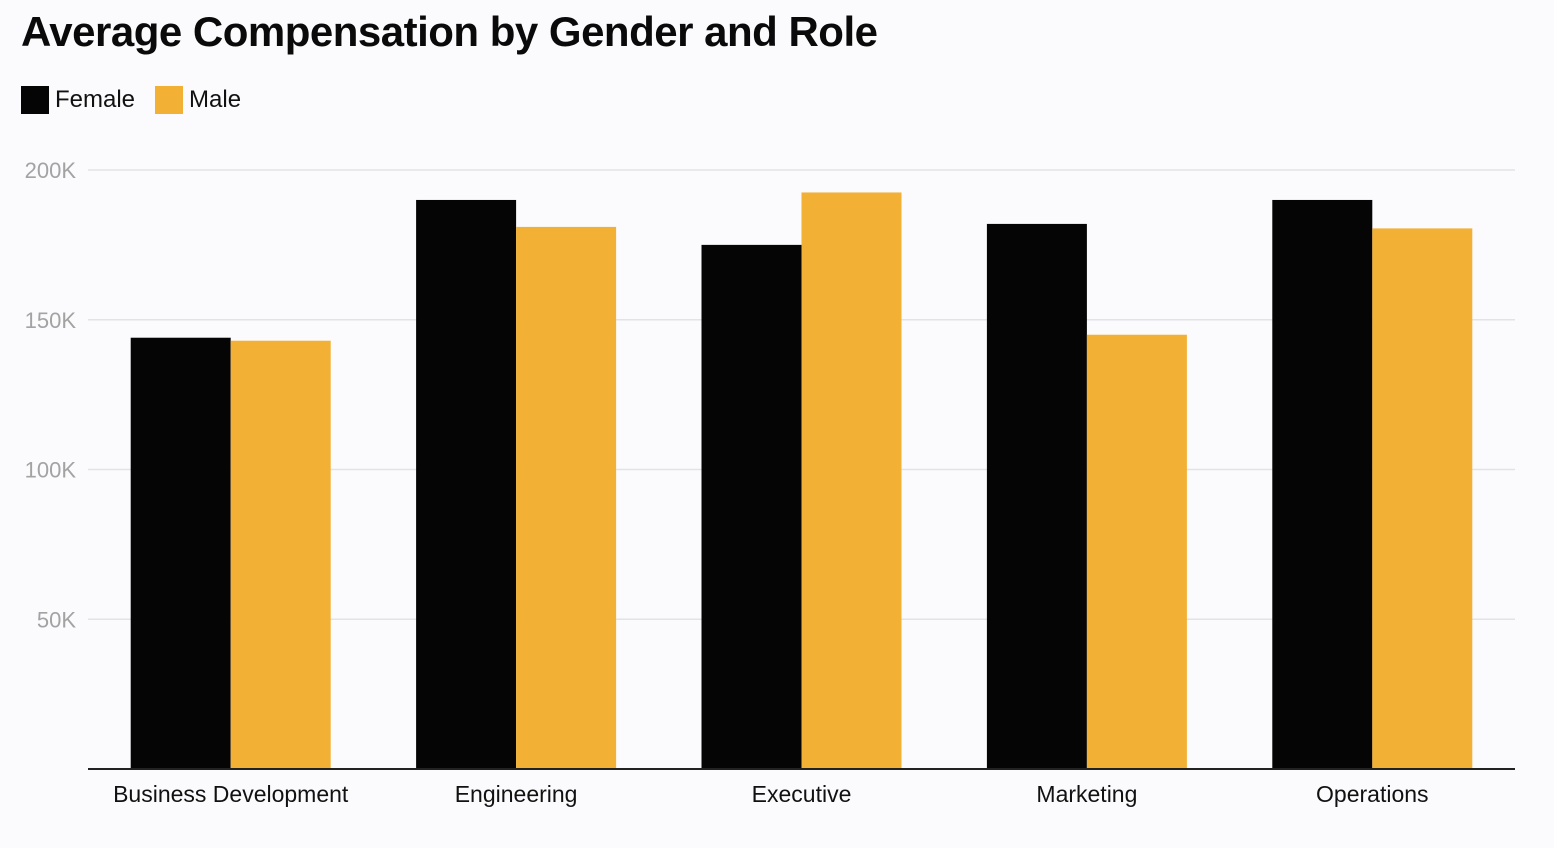  I want to click on legend-item-female: Female, so click(78, 100).